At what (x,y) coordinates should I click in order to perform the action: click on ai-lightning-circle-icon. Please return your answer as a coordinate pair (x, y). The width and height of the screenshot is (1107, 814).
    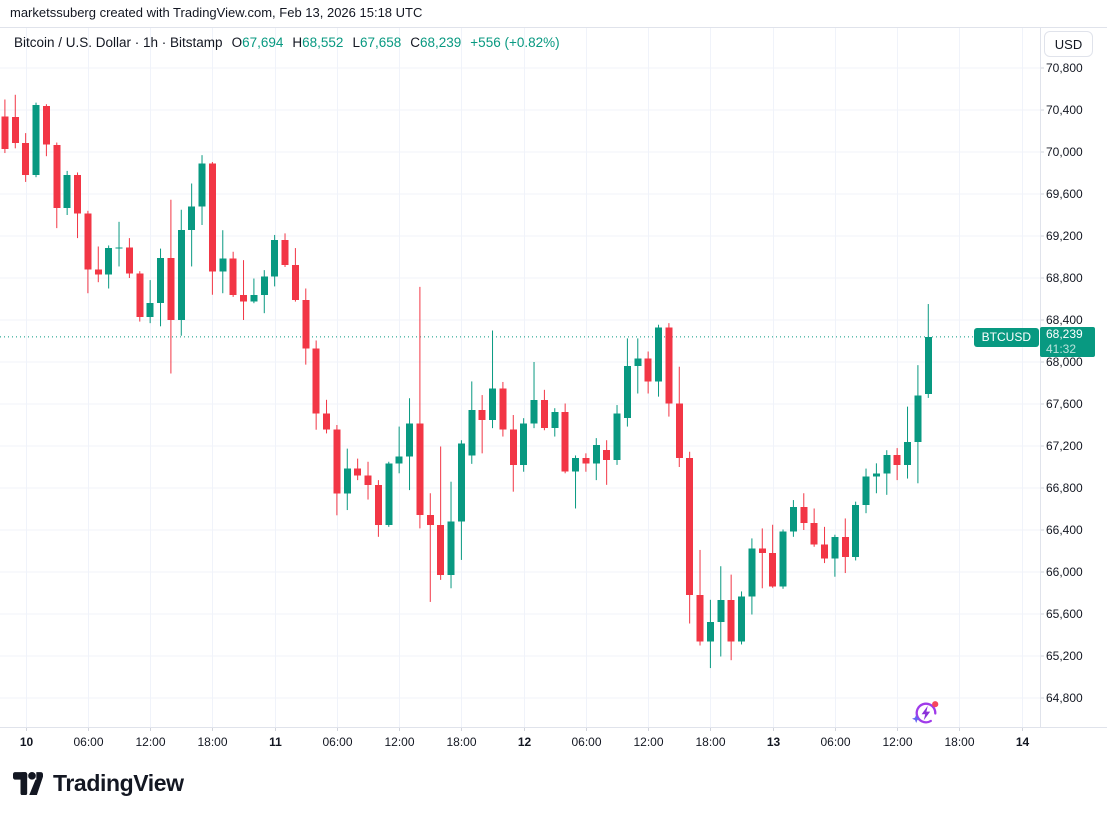
    Looking at the image, I should click on (926, 713).